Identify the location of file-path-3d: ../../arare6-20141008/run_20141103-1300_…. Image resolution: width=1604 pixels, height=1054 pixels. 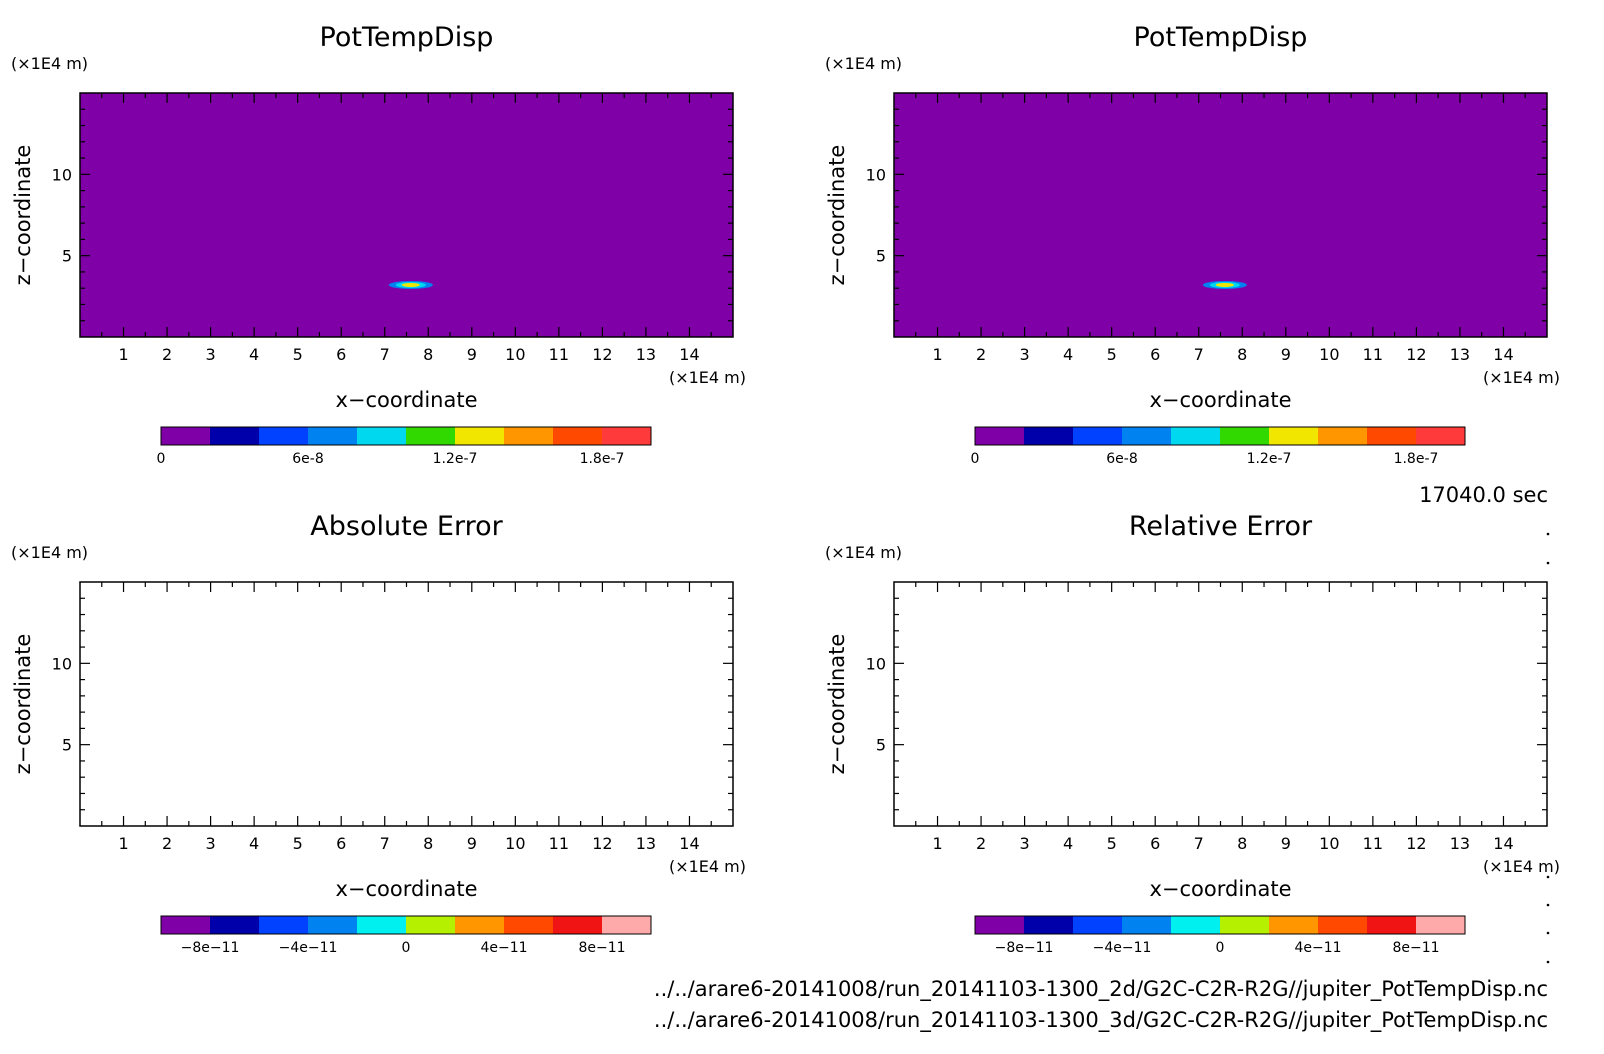
(1101, 1020).